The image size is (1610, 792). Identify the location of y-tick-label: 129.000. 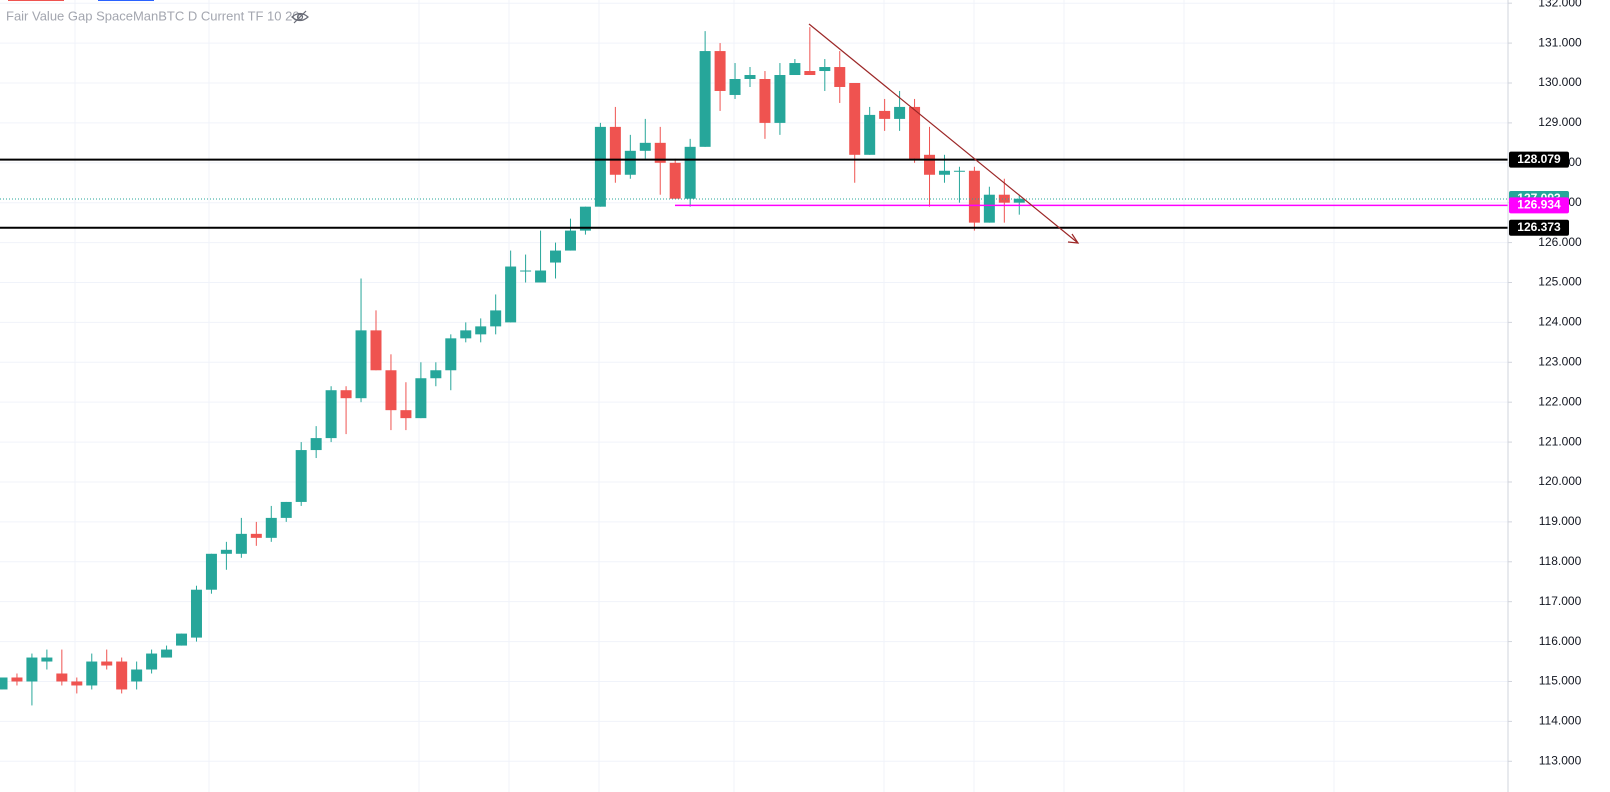
(1560, 122).